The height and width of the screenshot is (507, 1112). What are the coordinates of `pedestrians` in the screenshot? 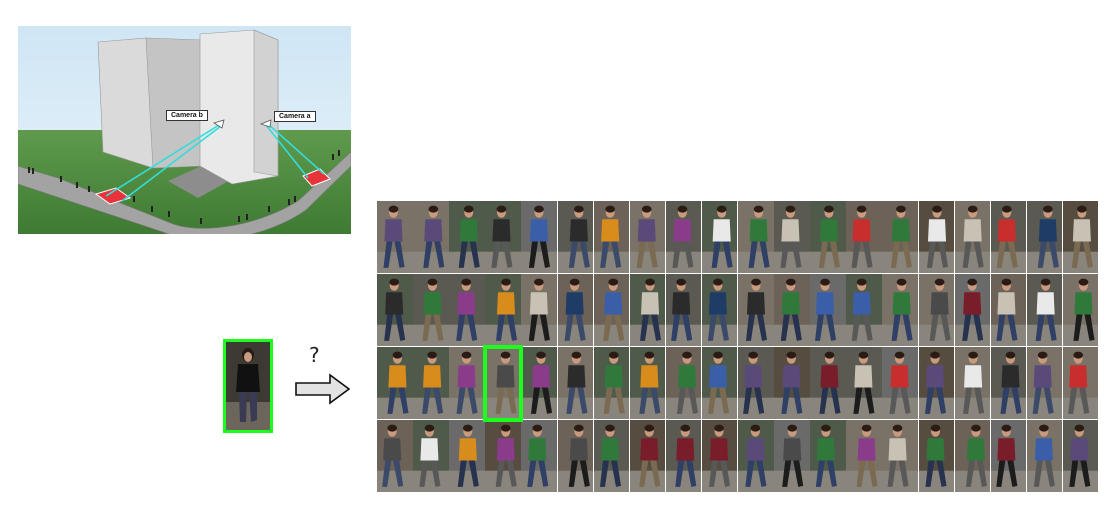 It's located at (184, 187).